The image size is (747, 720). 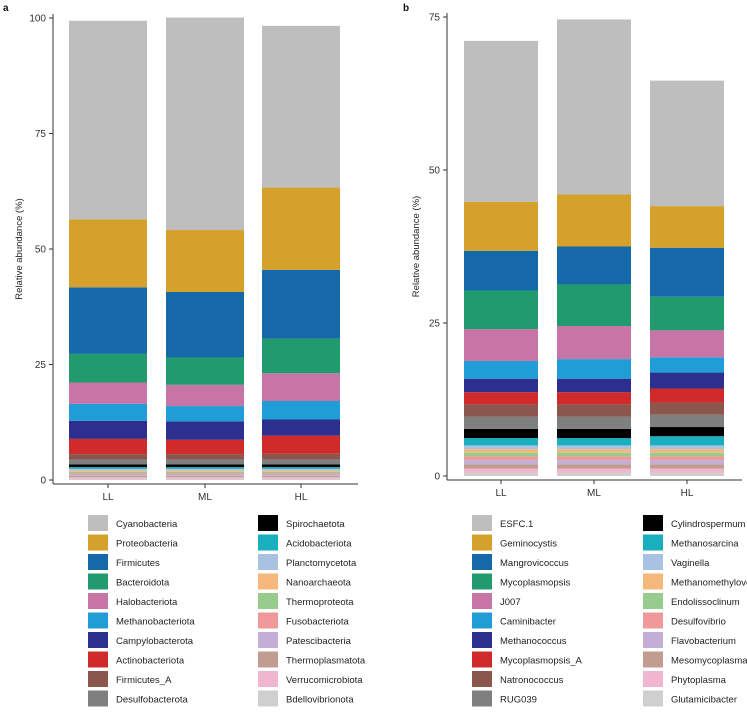 What do you see at coordinates (704, 700) in the screenshot?
I see `panel-b-legend-label: Glutamicibacter` at bounding box center [704, 700].